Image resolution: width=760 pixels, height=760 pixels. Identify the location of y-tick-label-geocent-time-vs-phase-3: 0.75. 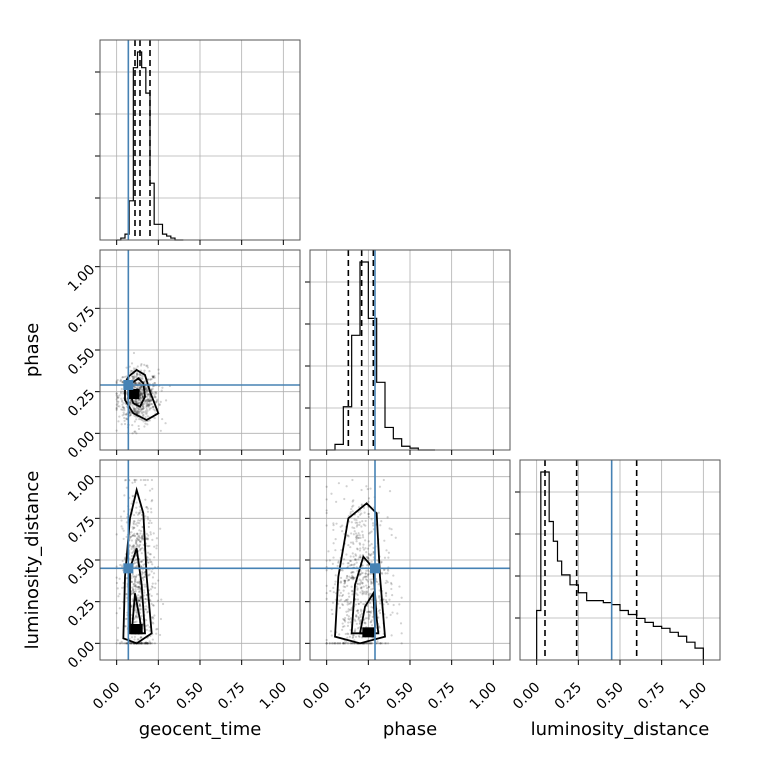
(81, 319).